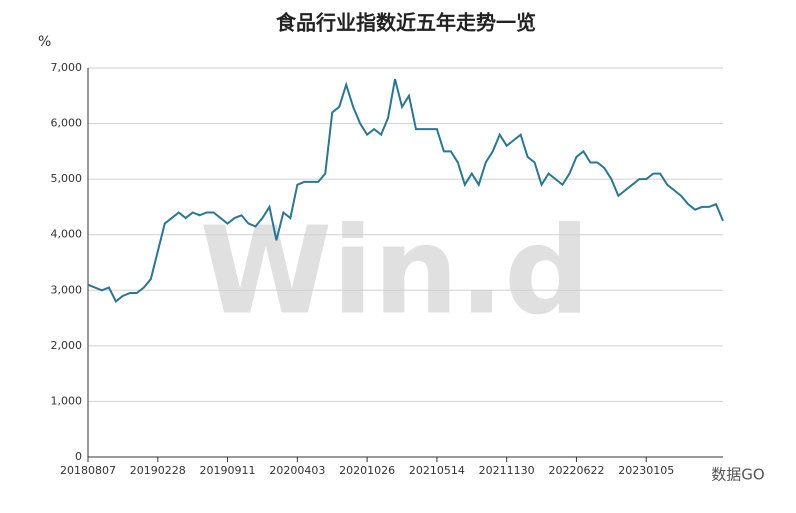 This screenshot has width=796, height=513. Describe the element at coordinates (67, 289) in the screenshot. I see `y-tick-label: 3,000` at that location.